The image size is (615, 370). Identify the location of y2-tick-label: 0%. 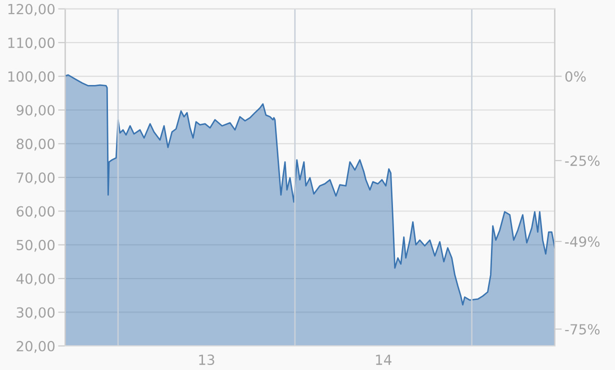
(575, 76).